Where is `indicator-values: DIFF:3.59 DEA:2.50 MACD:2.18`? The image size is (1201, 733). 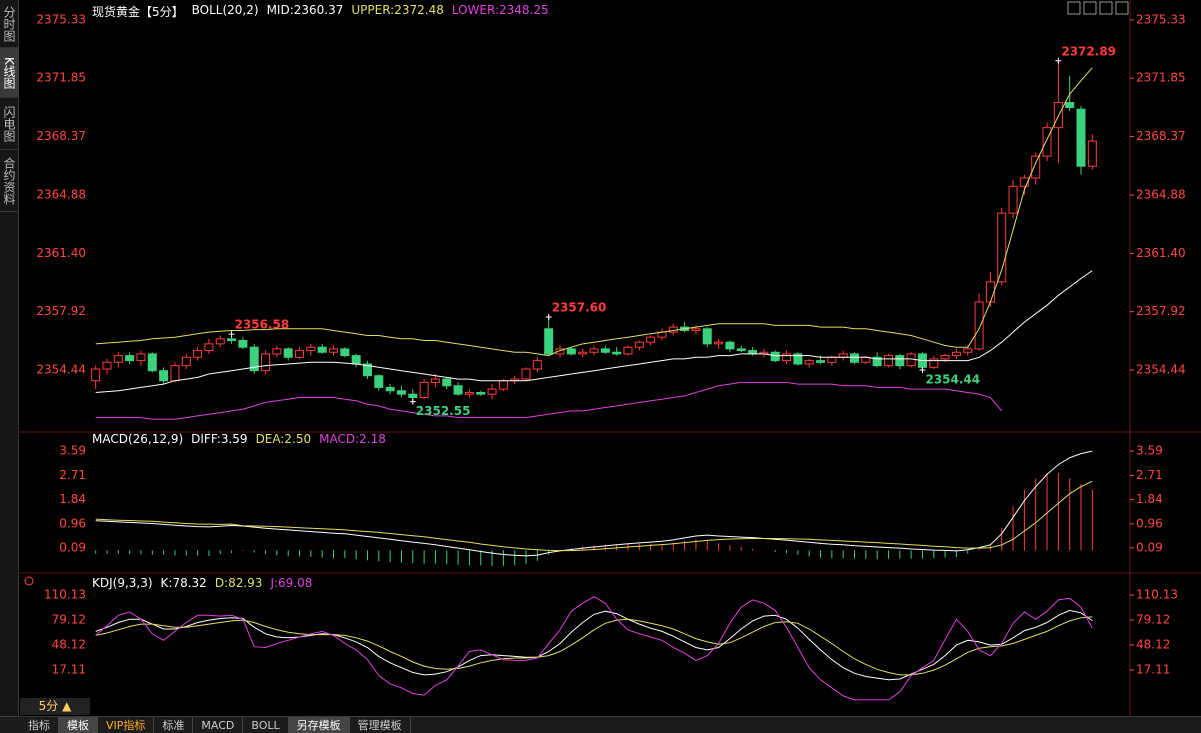 indicator-values: DIFF:3.59 DEA:2.50 MACD:2.18 is located at coordinates (288, 439).